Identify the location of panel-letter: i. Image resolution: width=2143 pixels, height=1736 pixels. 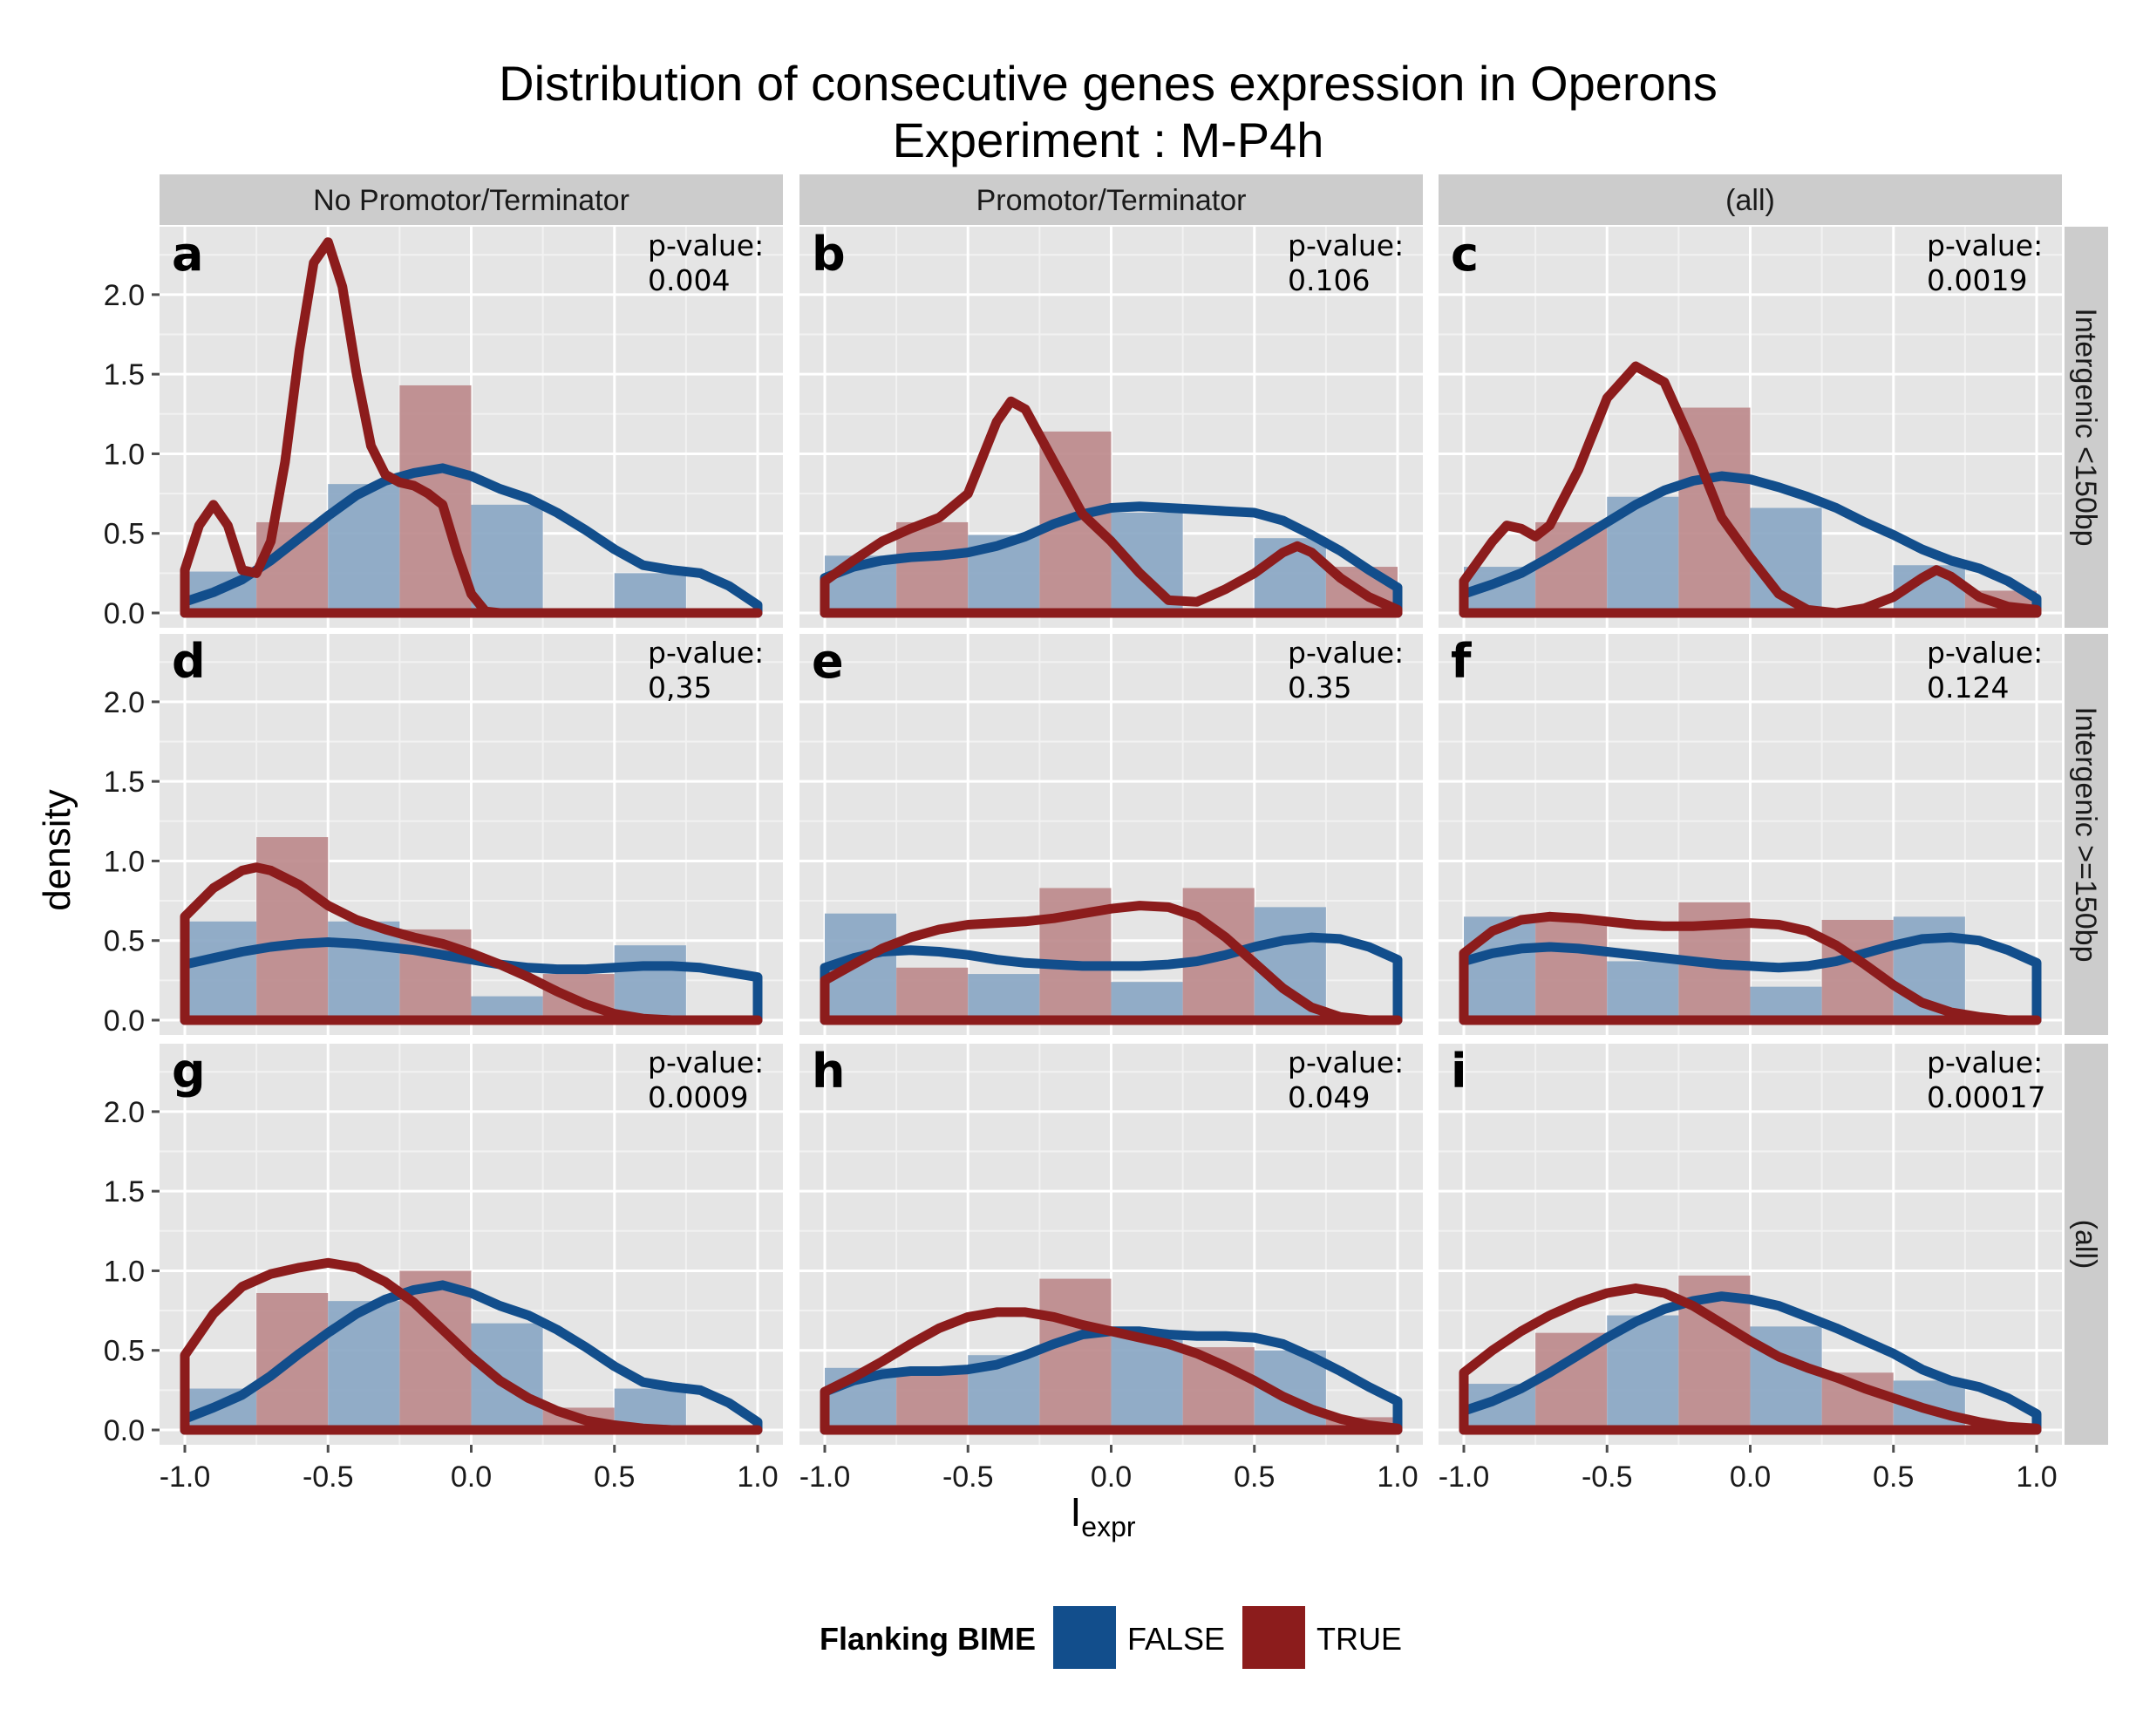
(1459, 1072).